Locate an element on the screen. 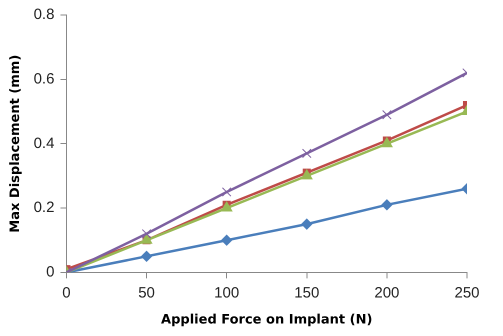  x-tick-label: 200 is located at coordinates (387, 293).